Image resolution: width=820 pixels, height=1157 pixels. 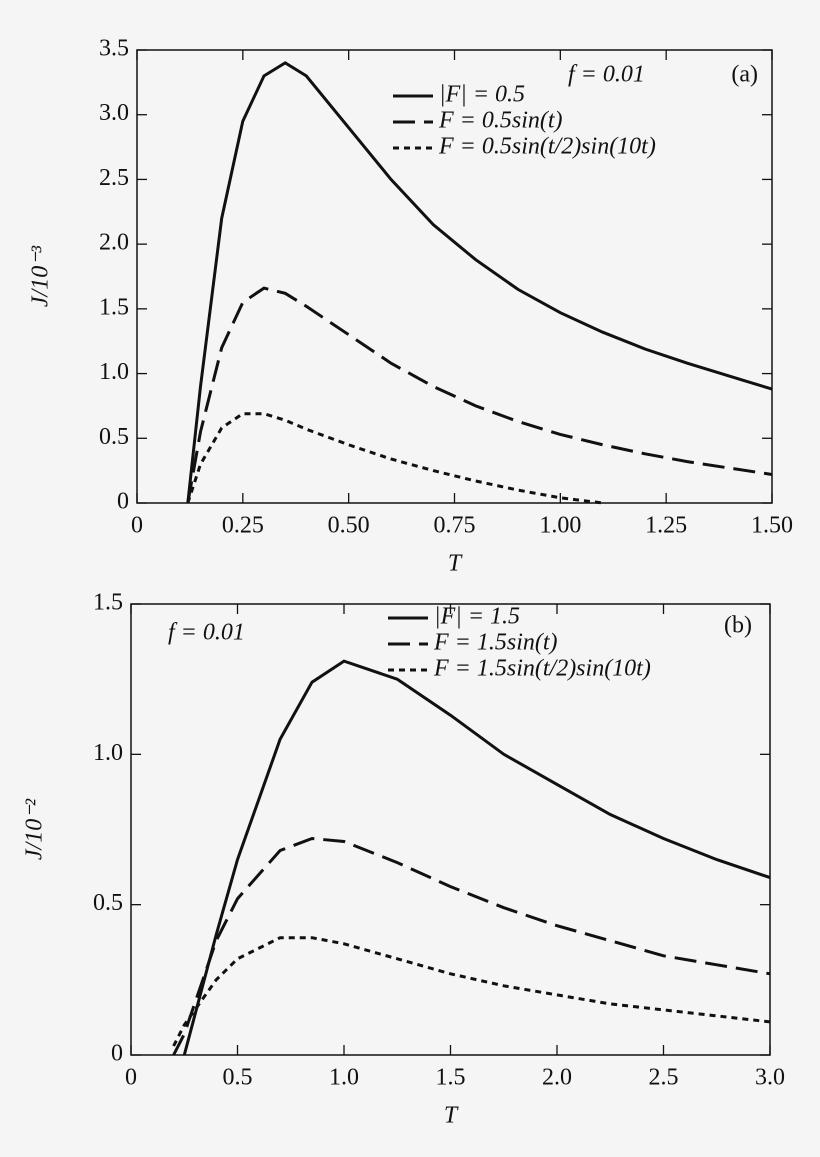 I want to click on x-tick-label: 2.5, so click(x=664, y=1078).